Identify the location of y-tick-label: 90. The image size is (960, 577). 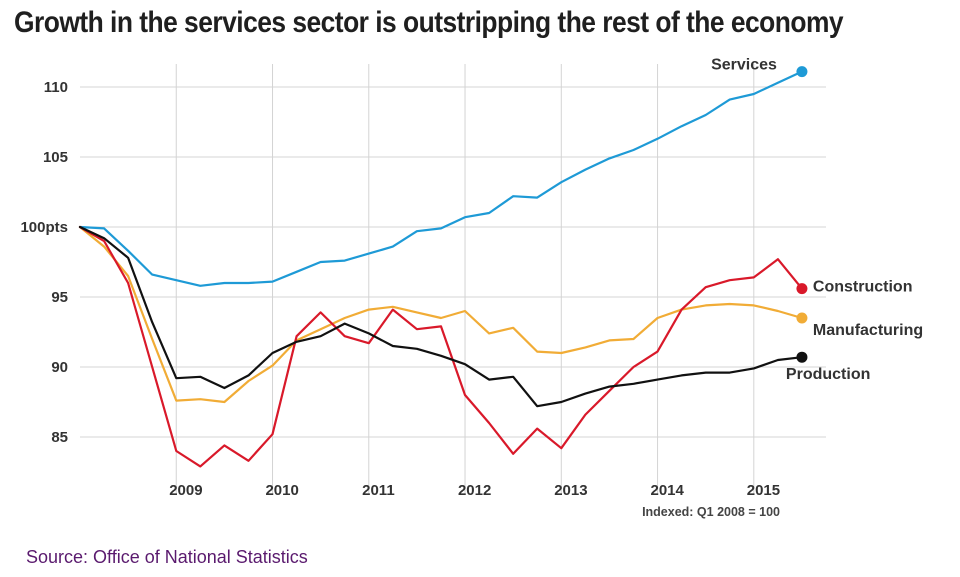
(59, 367).